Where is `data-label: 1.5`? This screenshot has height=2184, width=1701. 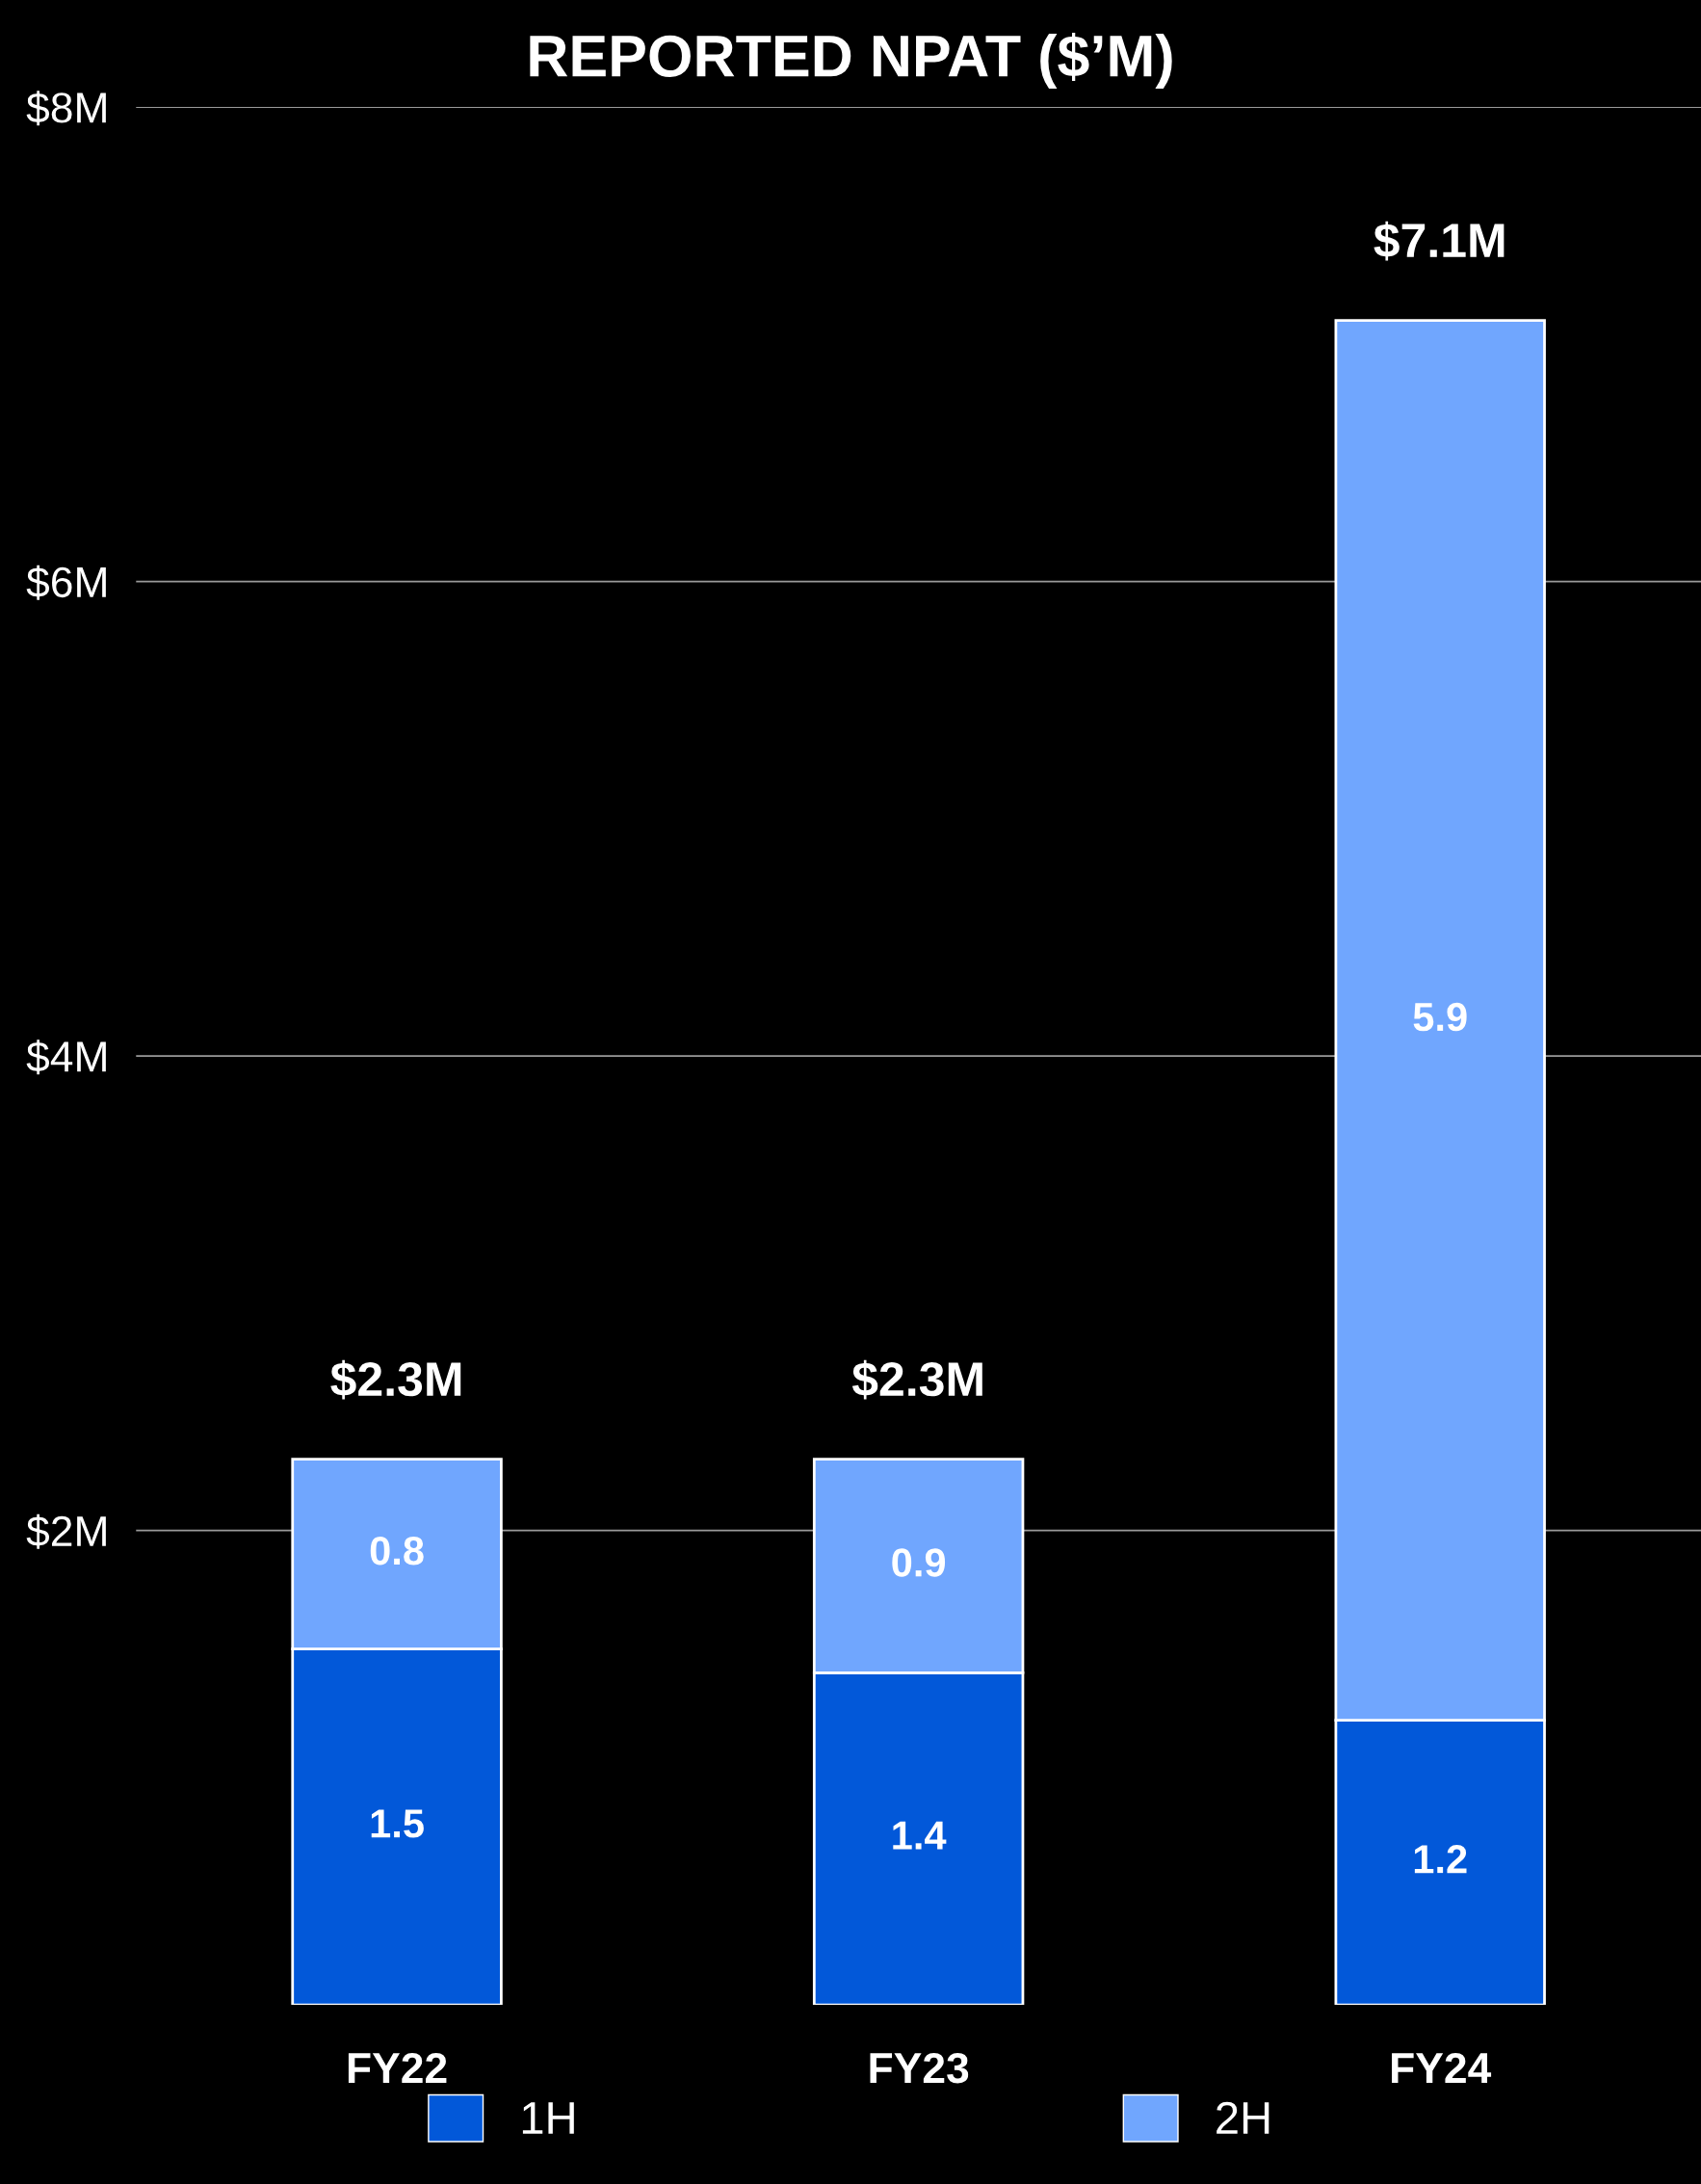
data-label: 1.5 is located at coordinates (397, 1824).